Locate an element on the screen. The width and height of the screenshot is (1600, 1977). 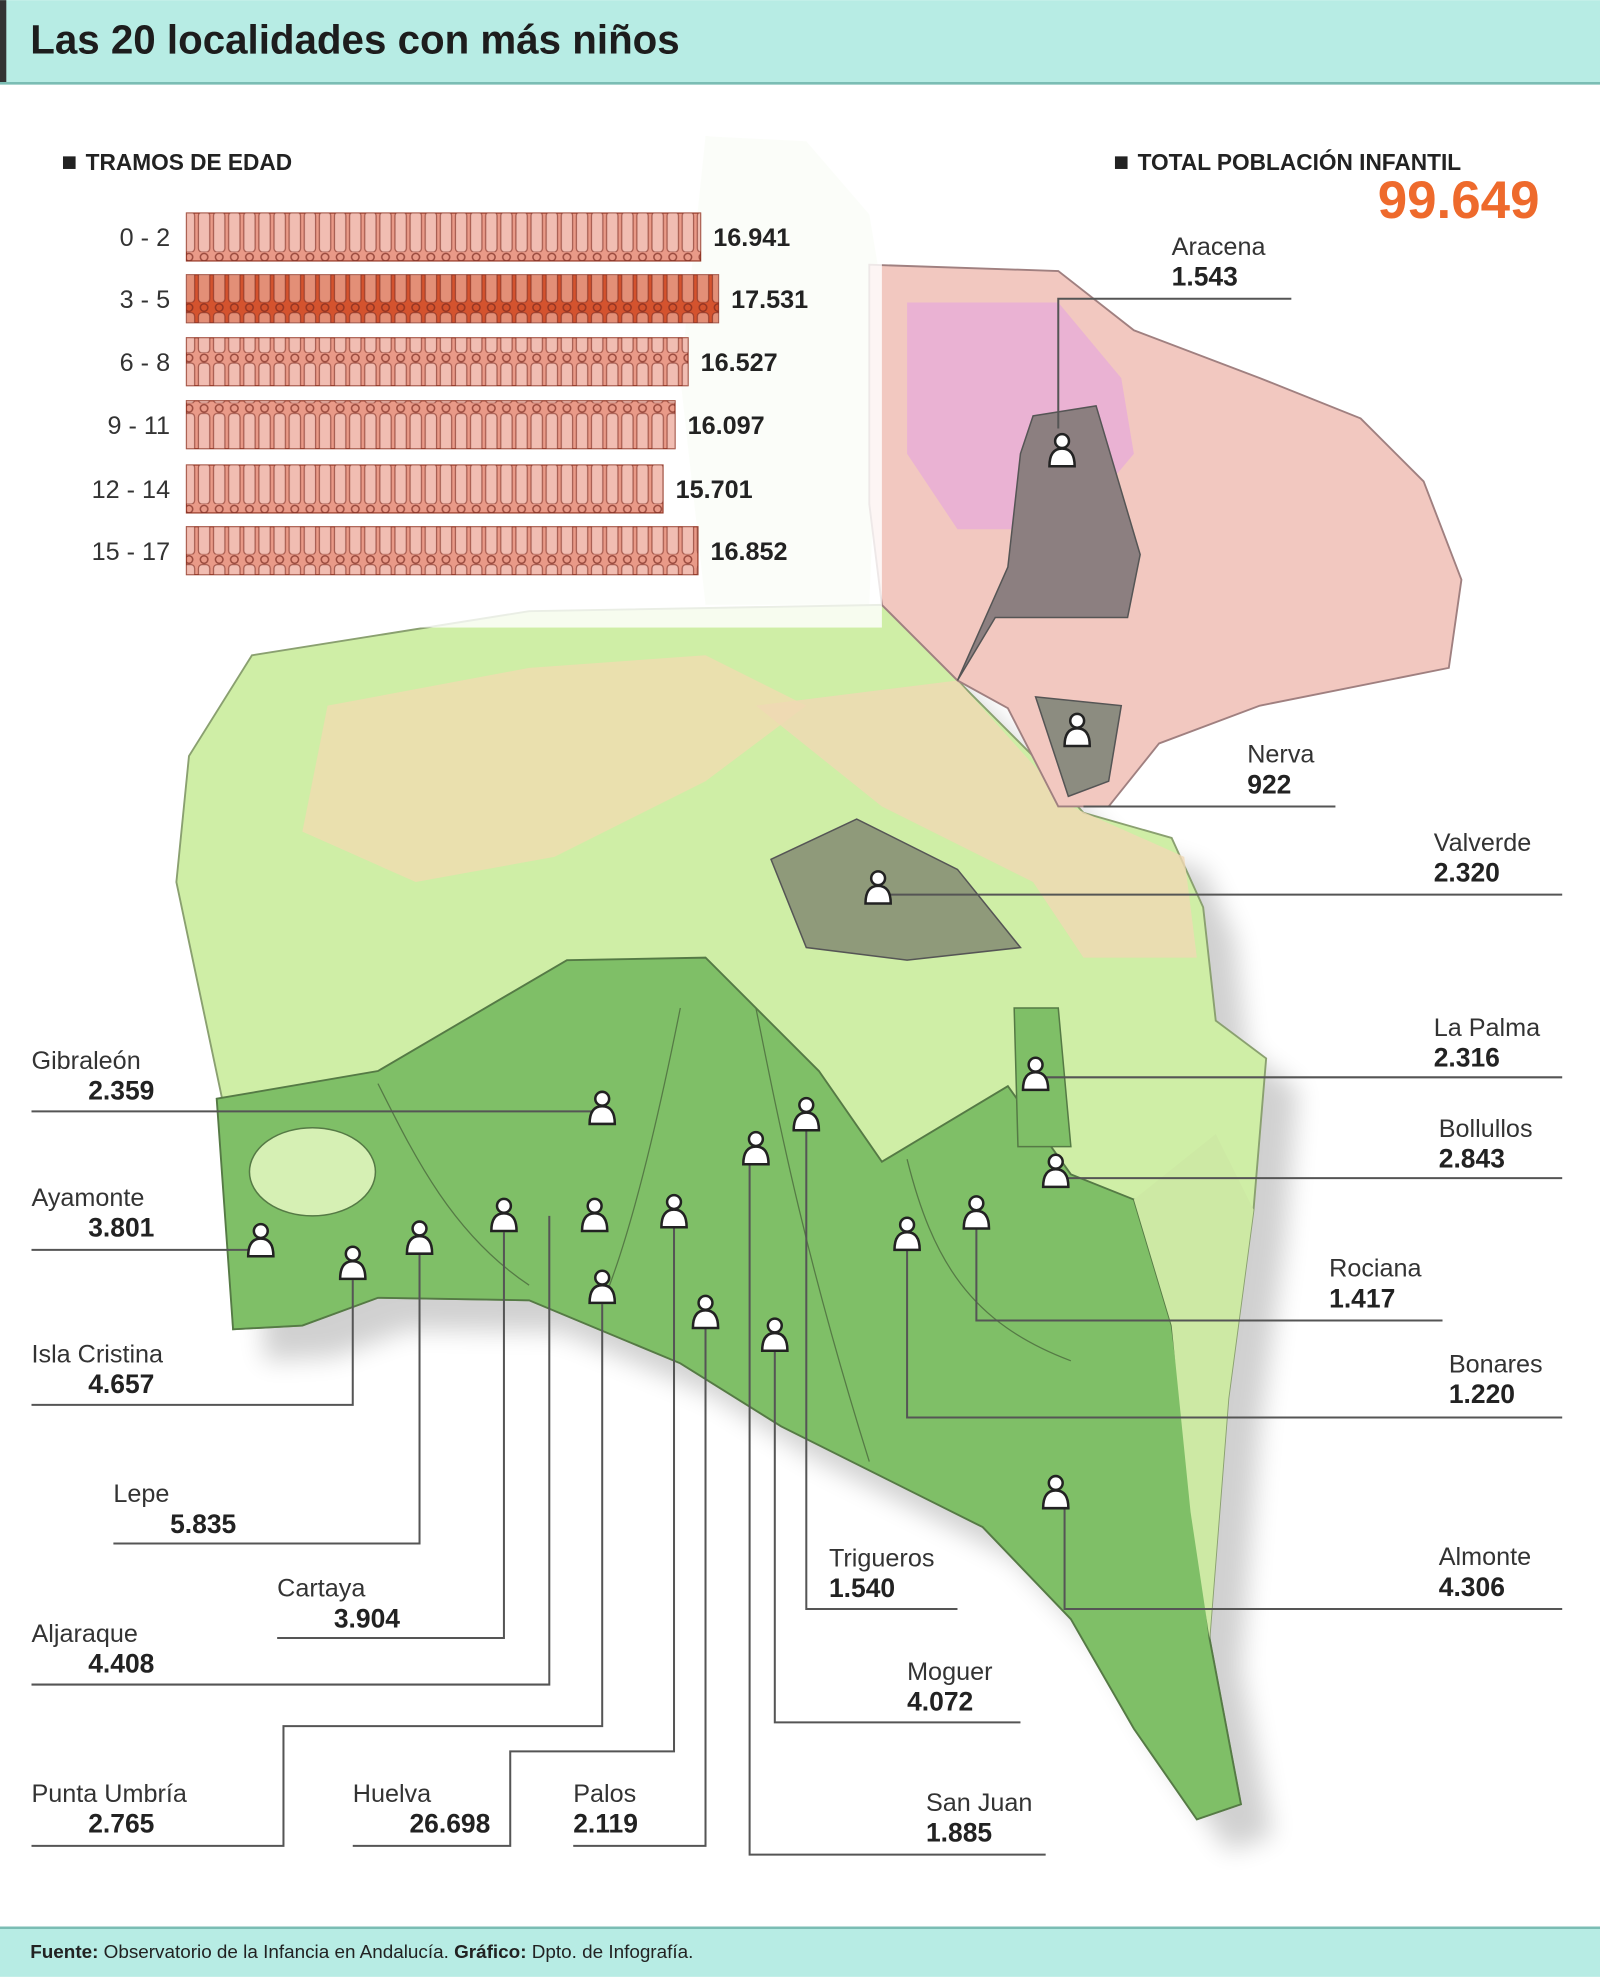
legend-square is located at coordinates (1121, 162).